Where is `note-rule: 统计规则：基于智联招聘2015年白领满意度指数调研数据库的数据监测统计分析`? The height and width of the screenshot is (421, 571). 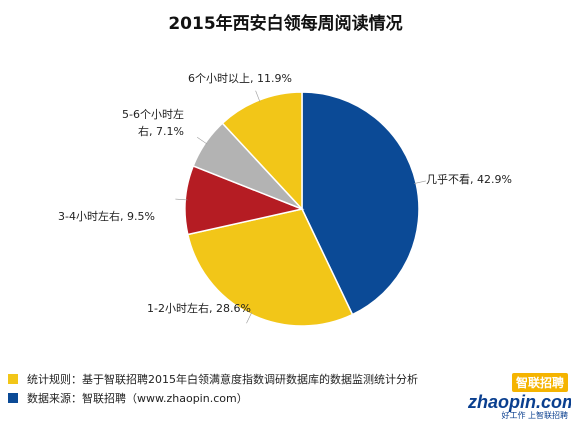
note-rule: 统计规则：基于智联招聘2015年白领满意度指数调研数据库的数据监测统计分析 is located at coordinates (213, 378).